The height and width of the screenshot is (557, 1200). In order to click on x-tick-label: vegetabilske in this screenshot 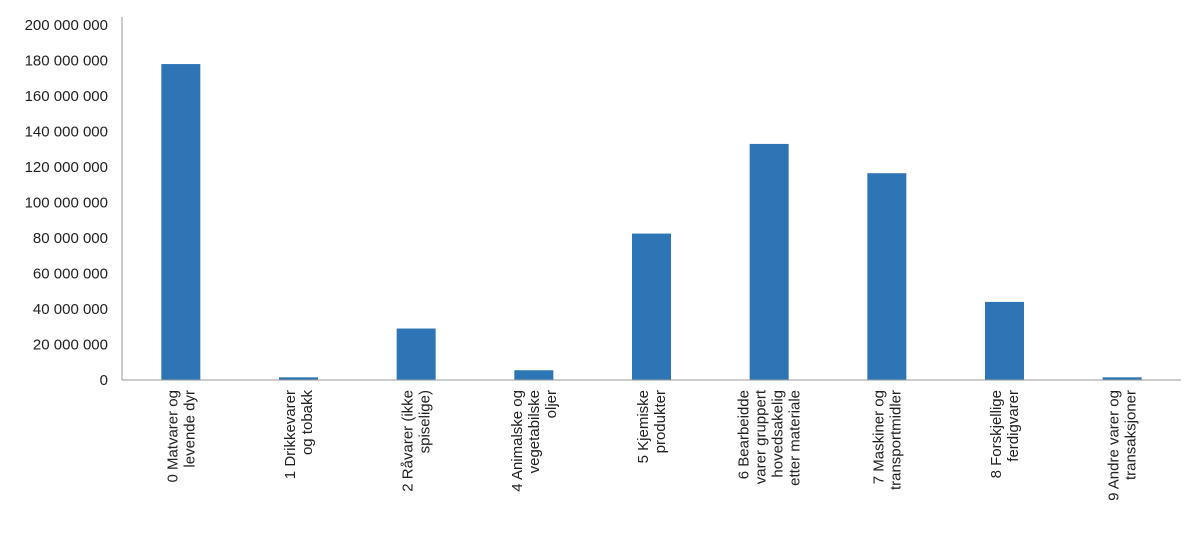, I will do `click(534, 431)`.